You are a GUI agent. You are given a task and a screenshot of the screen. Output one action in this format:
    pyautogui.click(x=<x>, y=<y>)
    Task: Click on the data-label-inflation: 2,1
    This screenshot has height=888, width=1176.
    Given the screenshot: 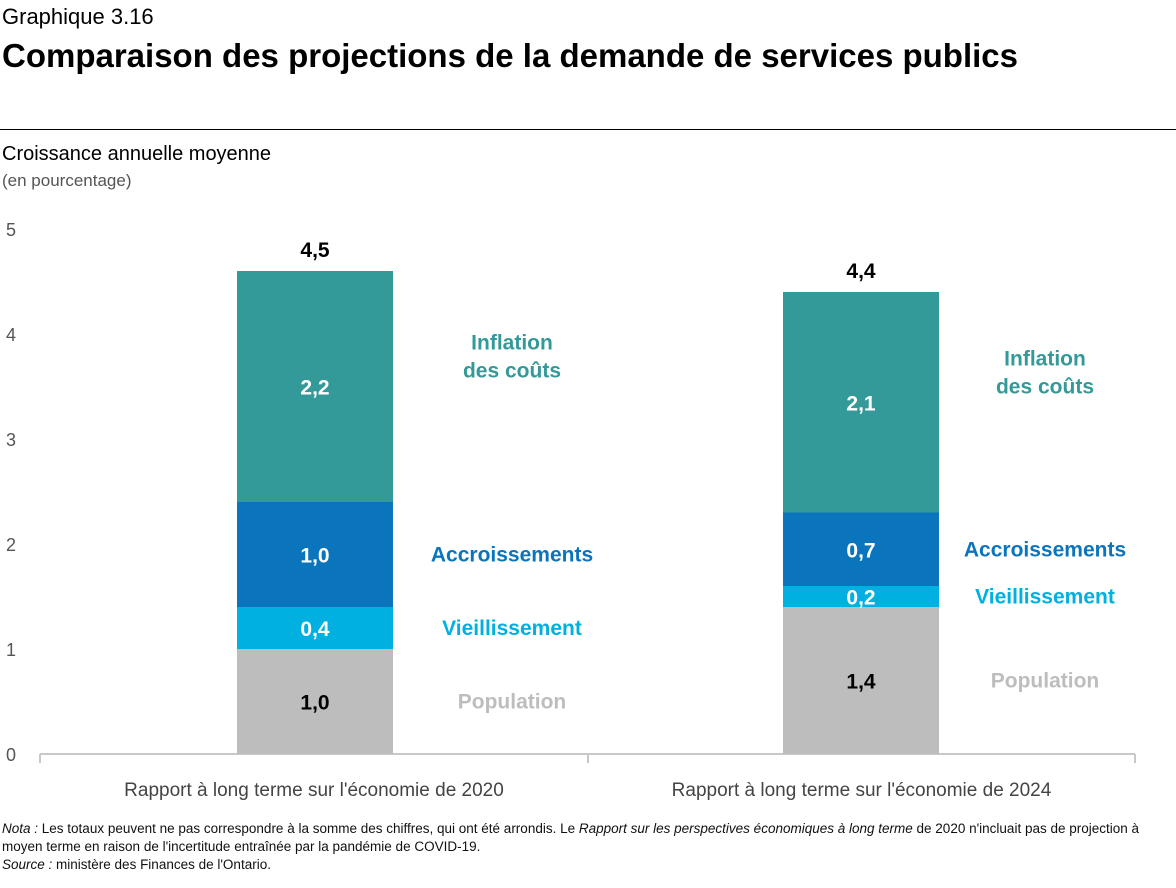 What is the action you would take?
    pyautogui.click(x=861, y=403)
    